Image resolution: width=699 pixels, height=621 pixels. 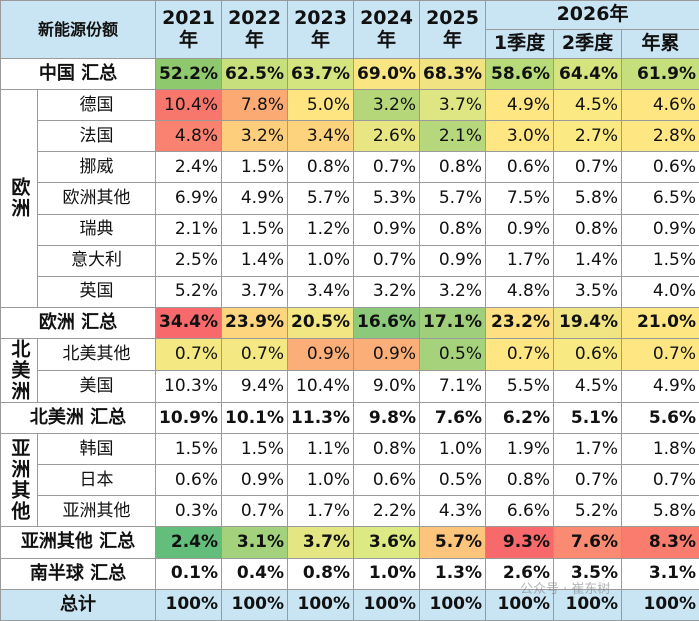 What do you see at coordinates (588, 511) in the screenshot?
I see `value-cell: 5.2%` at bounding box center [588, 511].